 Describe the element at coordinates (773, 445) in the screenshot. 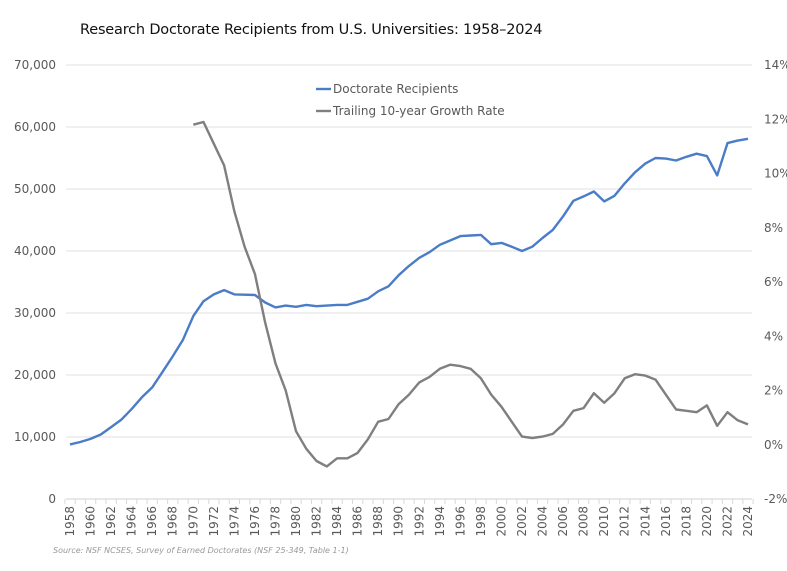

I see `y-right-tick-label: 0%` at that location.